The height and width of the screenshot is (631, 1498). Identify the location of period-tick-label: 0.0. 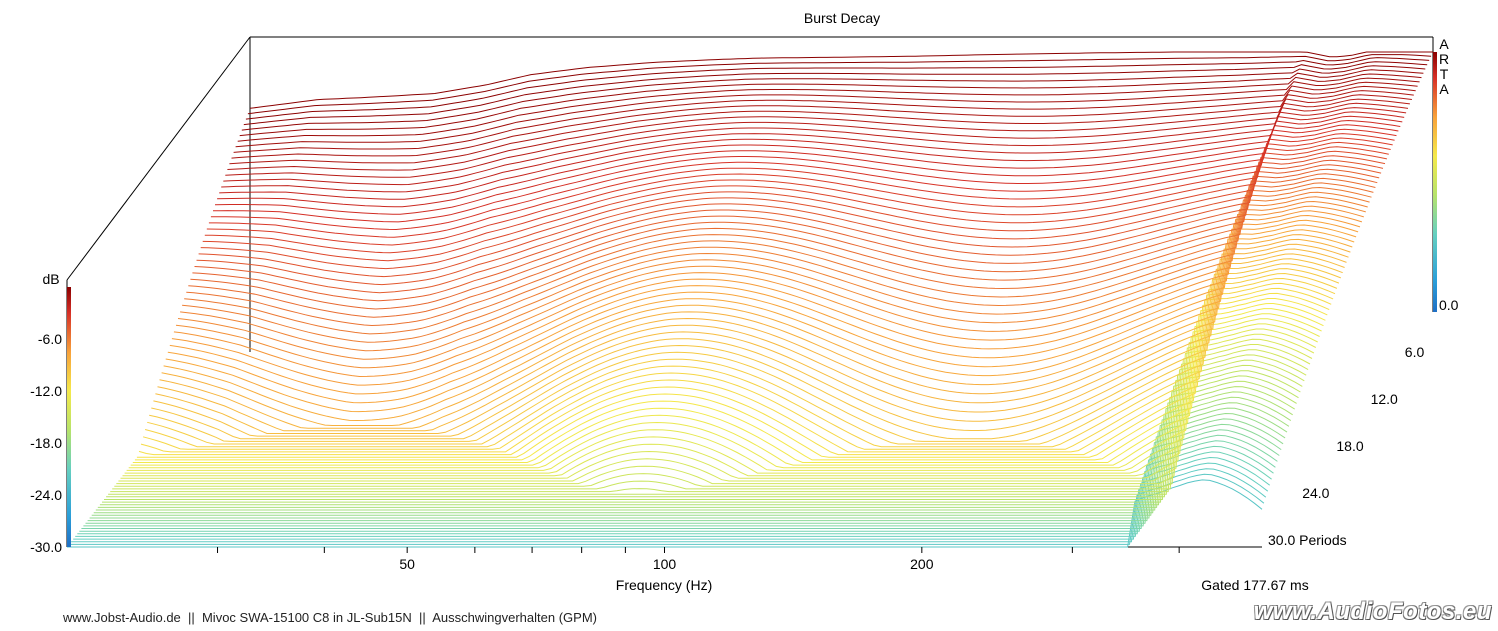
(1449, 305).